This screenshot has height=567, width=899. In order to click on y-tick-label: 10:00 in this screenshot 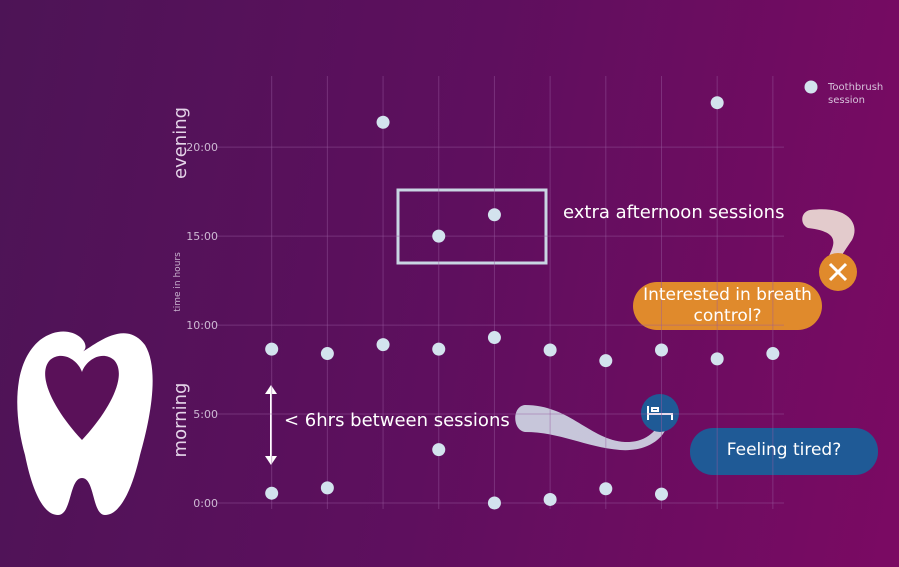, I will do `click(202, 325)`.